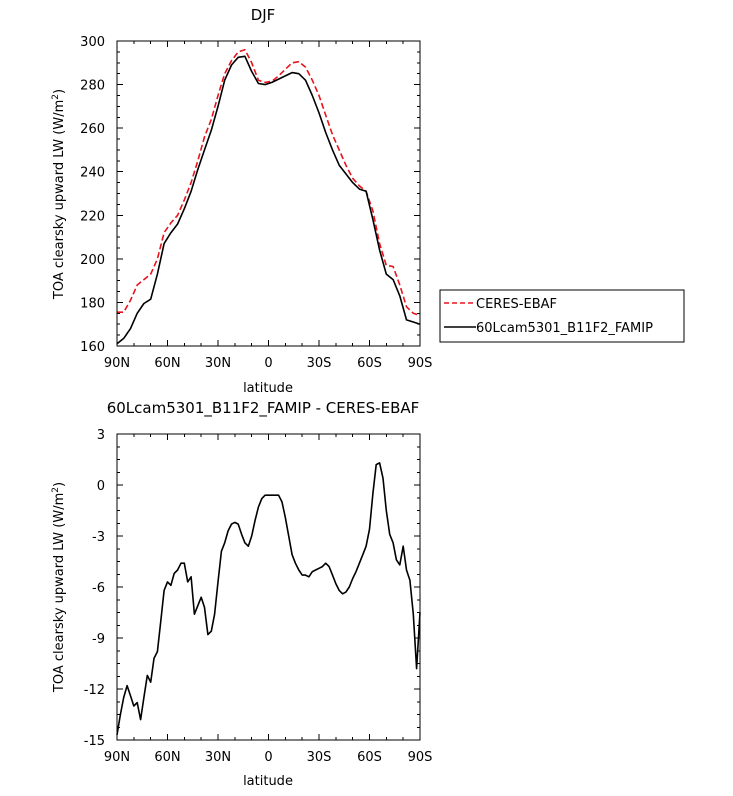 The width and height of the screenshot is (733, 796). What do you see at coordinates (92, 173) in the screenshot?
I see `y-tick-label: 240` at bounding box center [92, 173].